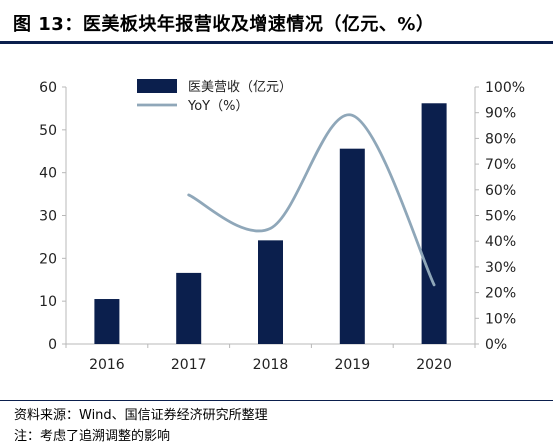 The width and height of the screenshot is (553, 447). What do you see at coordinates (500, 217) in the screenshot?
I see `y-right-tick-label: 50%` at bounding box center [500, 217].